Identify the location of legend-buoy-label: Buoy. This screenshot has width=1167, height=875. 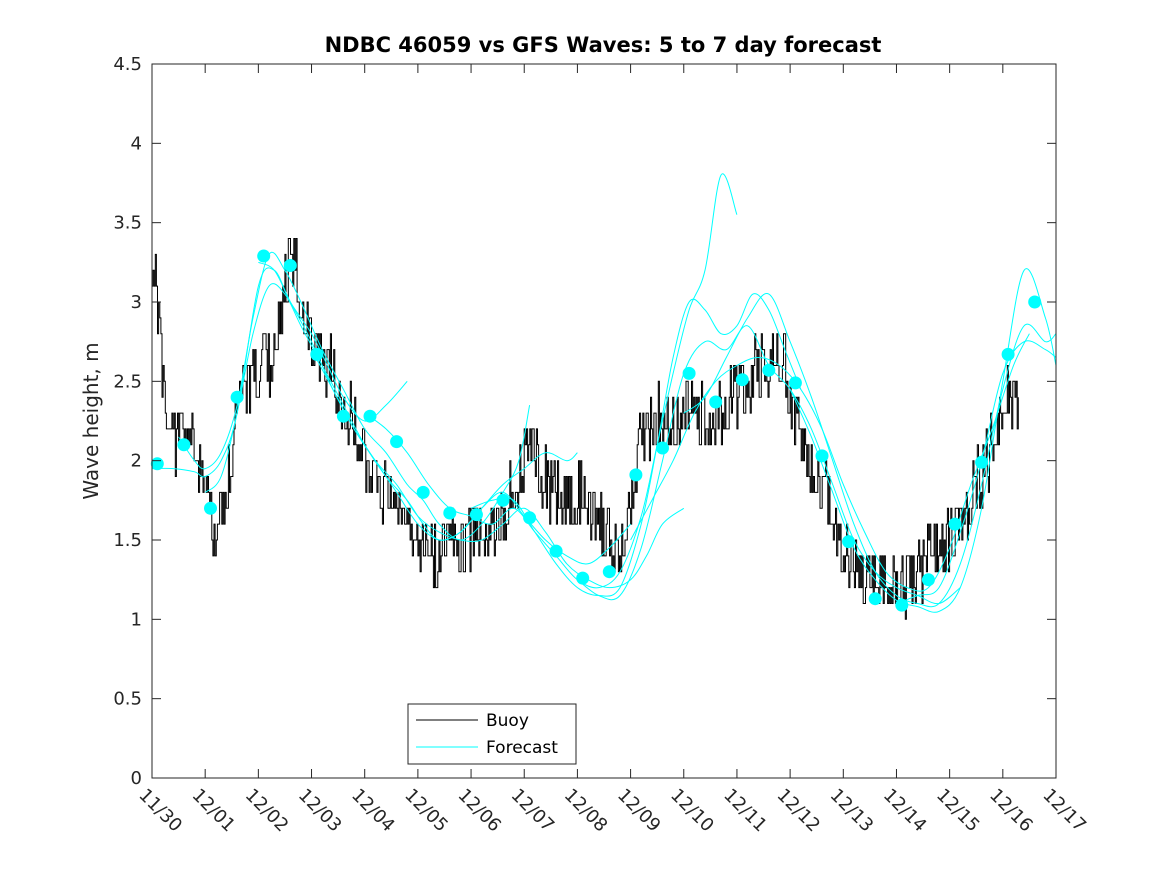
(507, 721).